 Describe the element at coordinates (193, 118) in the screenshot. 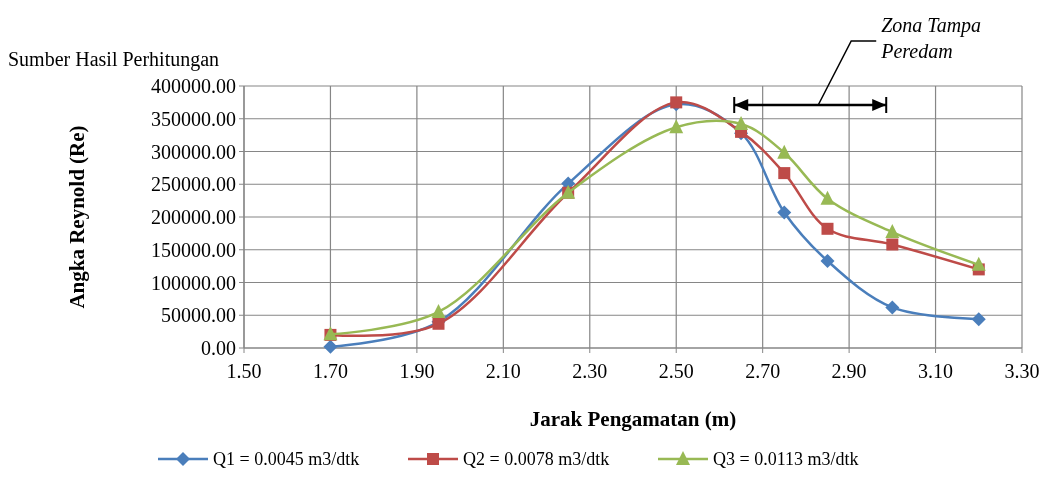

I see `y-tick-label: 350000.00` at that location.